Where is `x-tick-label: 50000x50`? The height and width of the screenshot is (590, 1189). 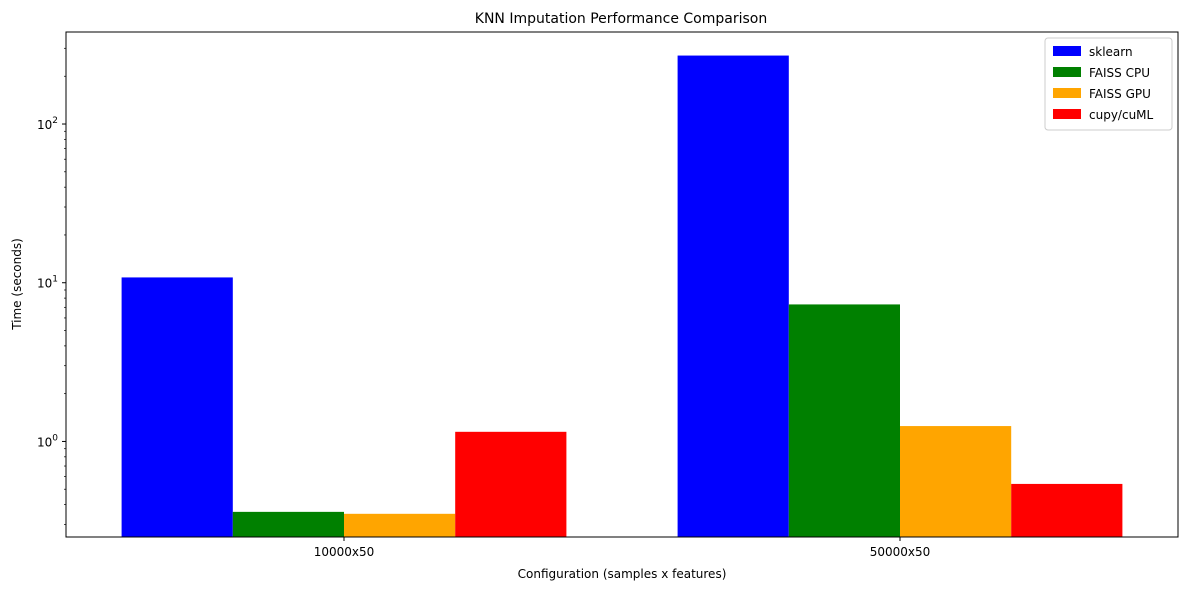 x-tick-label: 50000x50 is located at coordinates (900, 552).